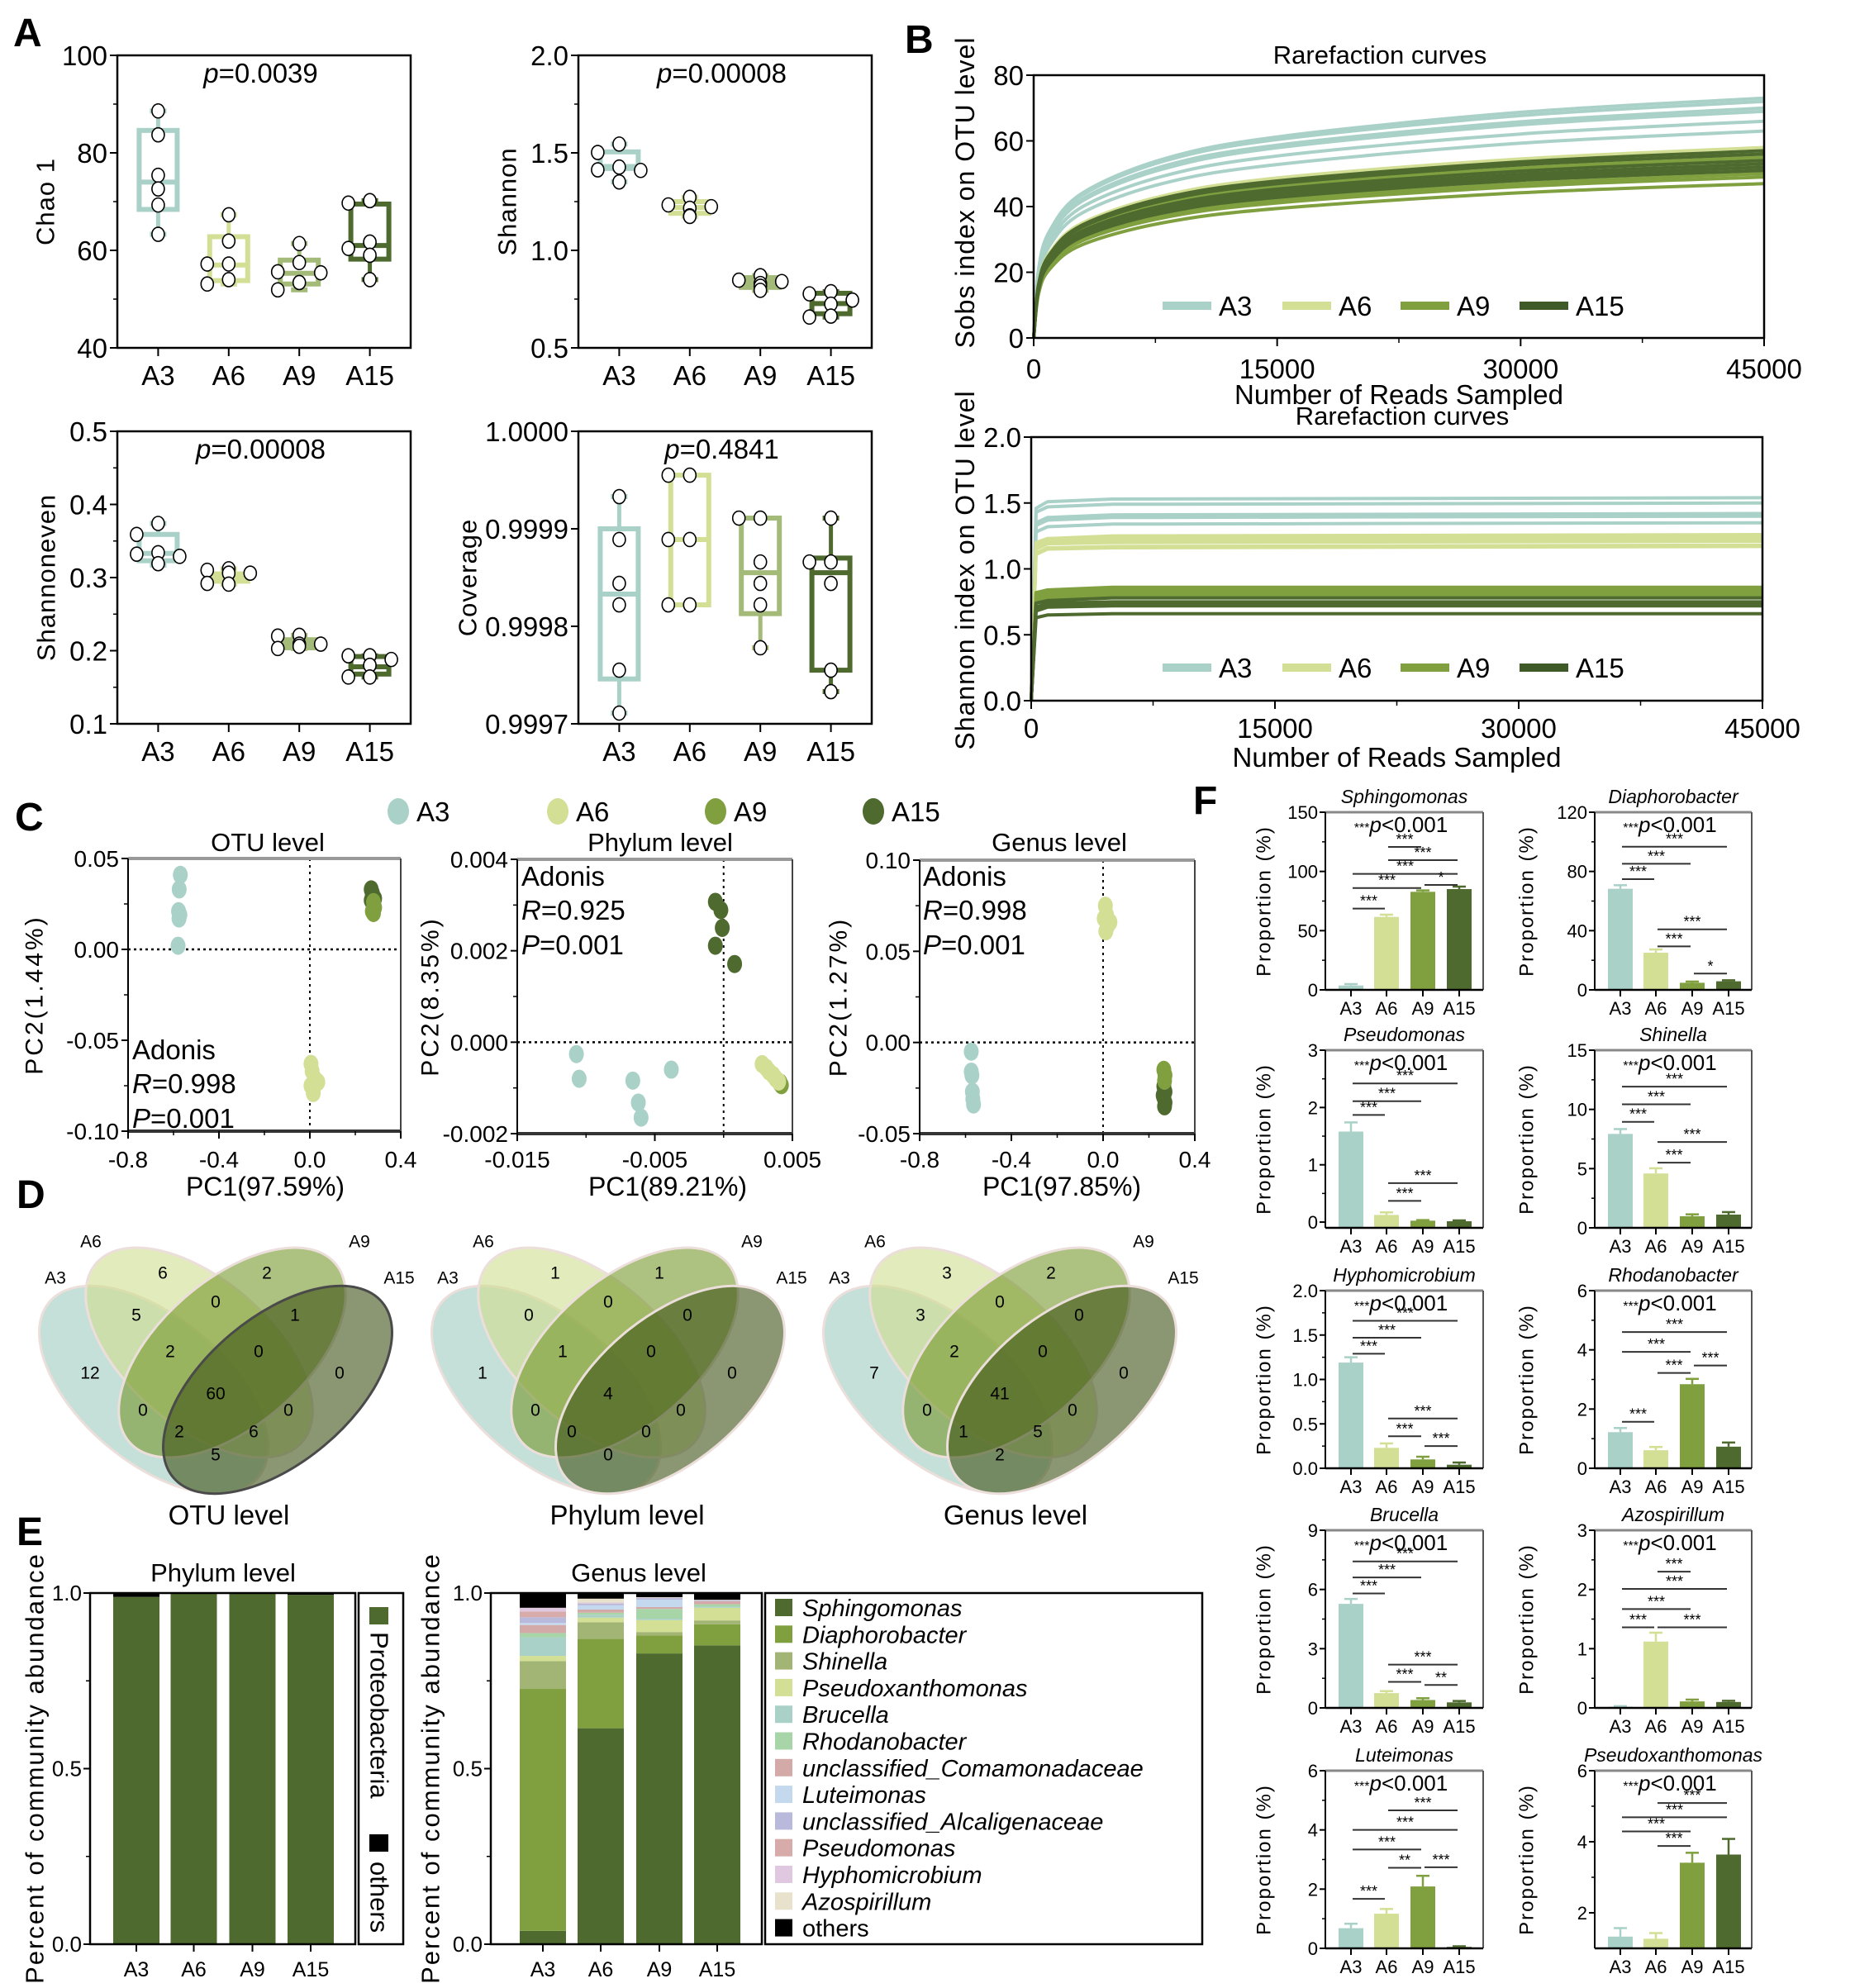 The width and height of the screenshot is (1855, 1988). Describe the element at coordinates (223, 1573) in the screenshot. I see `chart-title: Phylum level` at that location.